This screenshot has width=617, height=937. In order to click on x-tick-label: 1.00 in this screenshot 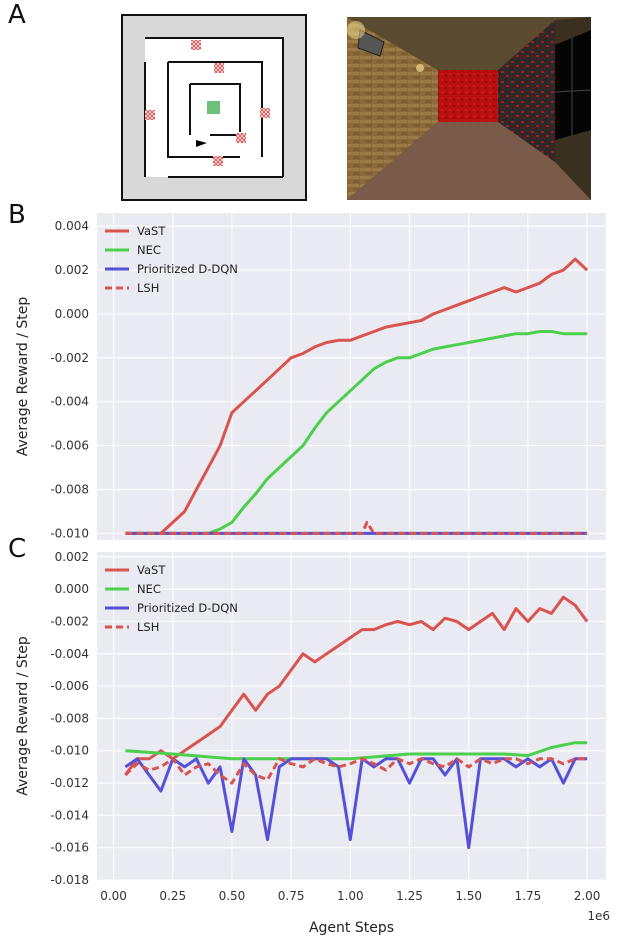, I will do `click(350, 896)`.